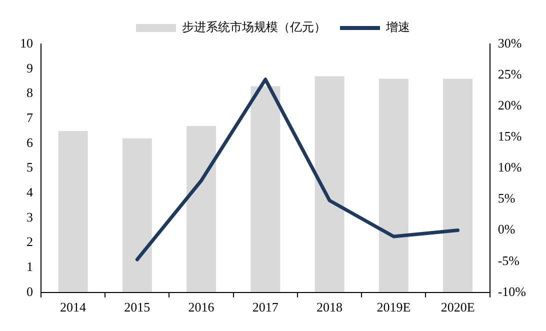 This screenshot has width=546, height=331. What do you see at coordinates (510, 105) in the screenshot?
I see `y2-tick-label: 20%` at bounding box center [510, 105].